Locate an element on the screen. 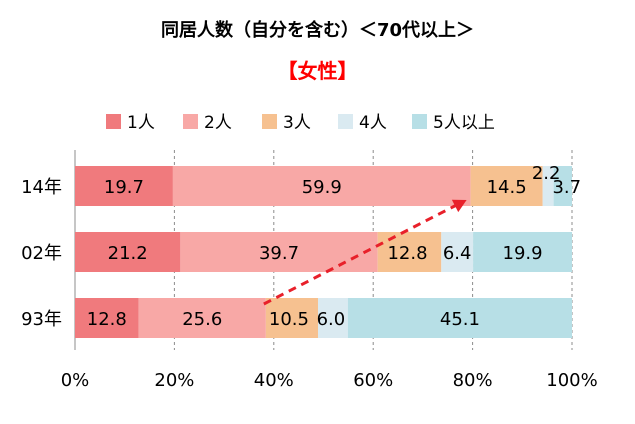 Image resolution: width=635 pixels, height=424 pixels. data-label: 21.2 is located at coordinates (128, 253).